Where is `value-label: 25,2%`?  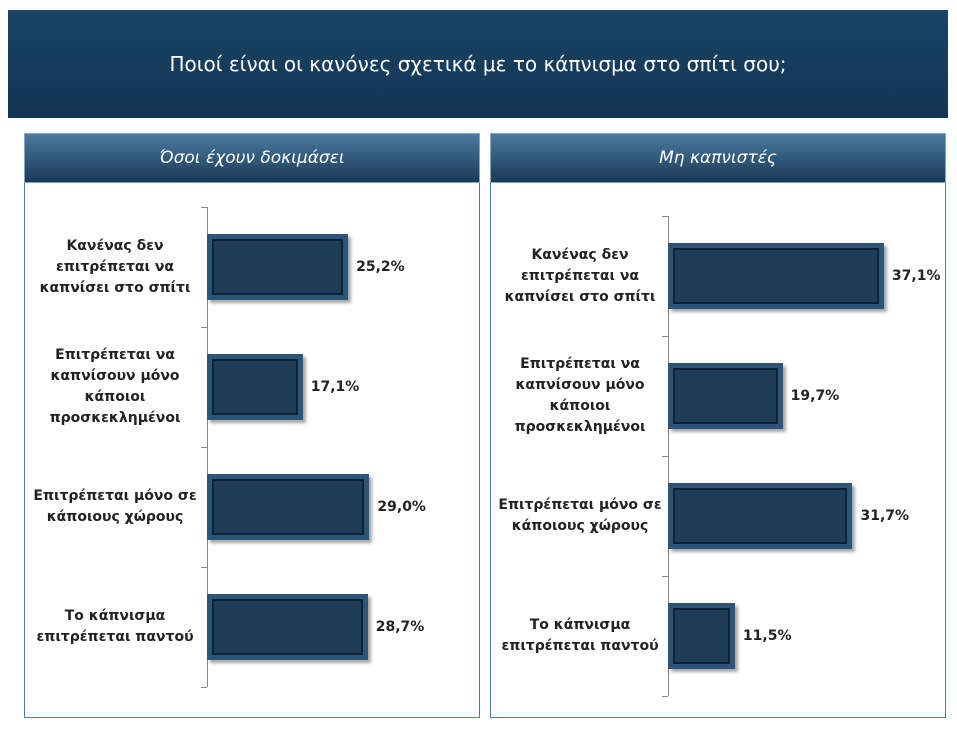
value-label: 25,2% is located at coordinates (380, 267).